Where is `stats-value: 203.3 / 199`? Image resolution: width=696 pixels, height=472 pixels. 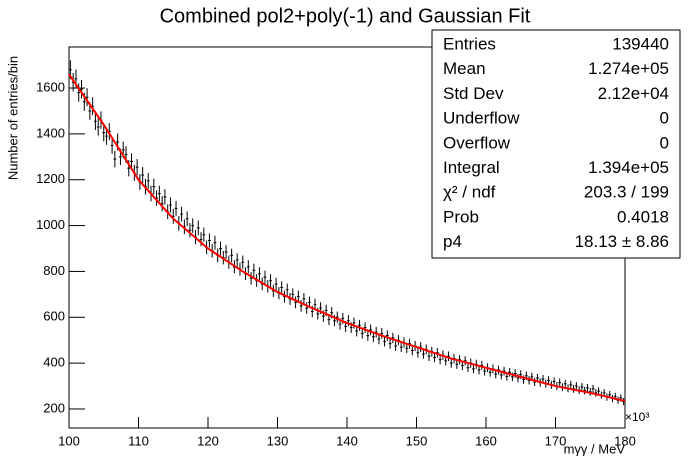
stats-value: 203.3 / 199 is located at coordinates (626, 192).